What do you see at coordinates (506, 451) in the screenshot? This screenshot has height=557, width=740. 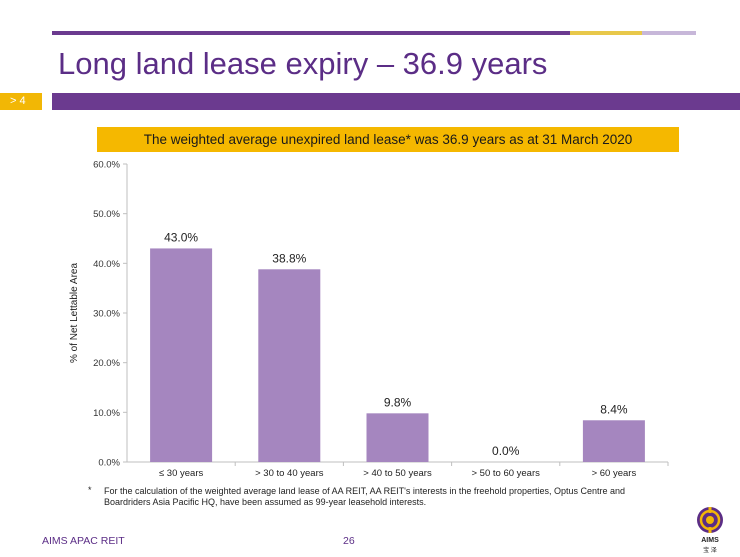 I see `data-label: 0.0%` at bounding box center [506, 451].